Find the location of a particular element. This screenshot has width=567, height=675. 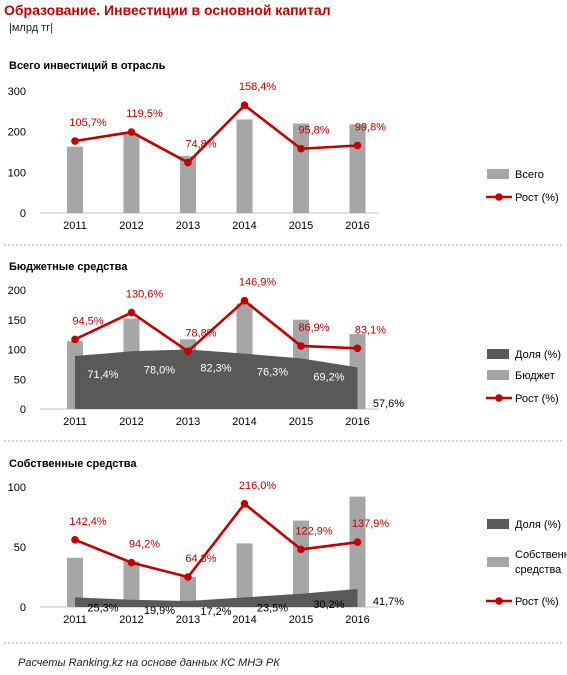

panel1-ytick-label: 300 is located at coordinates (17, 92).